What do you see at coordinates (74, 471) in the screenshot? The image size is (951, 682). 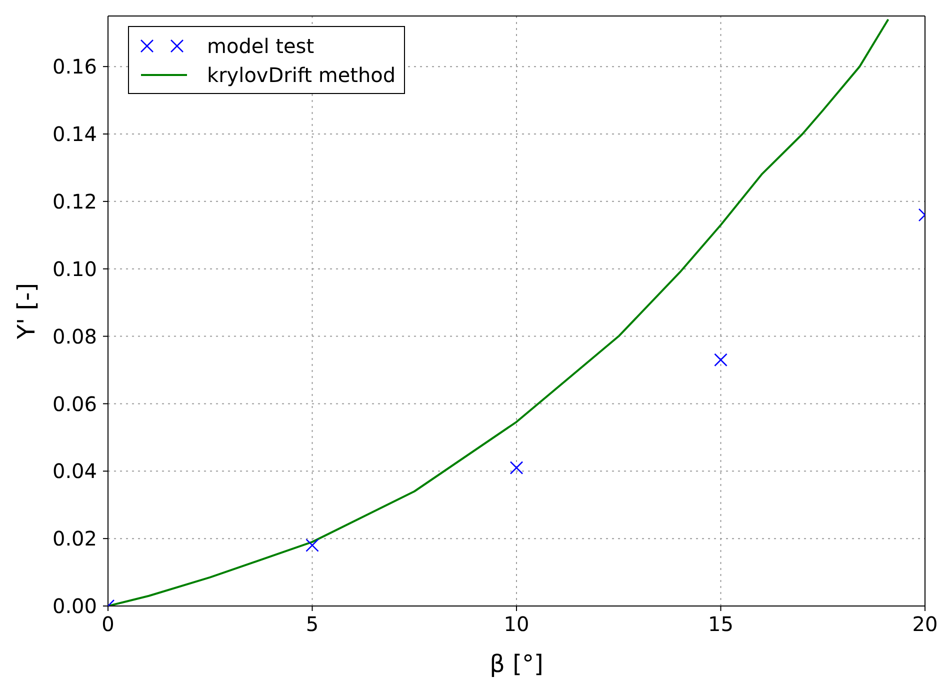 I see `y-tick-label: 0.04` at bounding box center [74, 471].